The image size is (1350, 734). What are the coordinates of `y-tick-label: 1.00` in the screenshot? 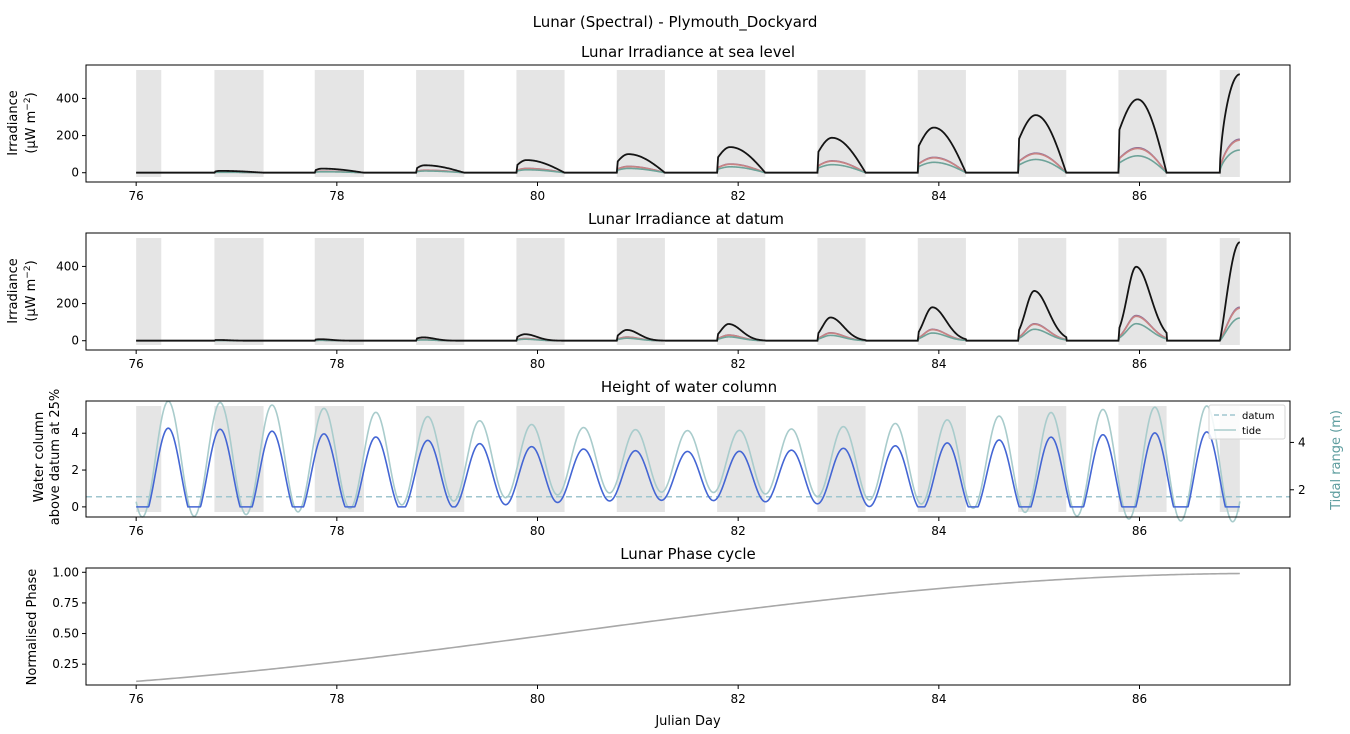 It's located at (65, 572).